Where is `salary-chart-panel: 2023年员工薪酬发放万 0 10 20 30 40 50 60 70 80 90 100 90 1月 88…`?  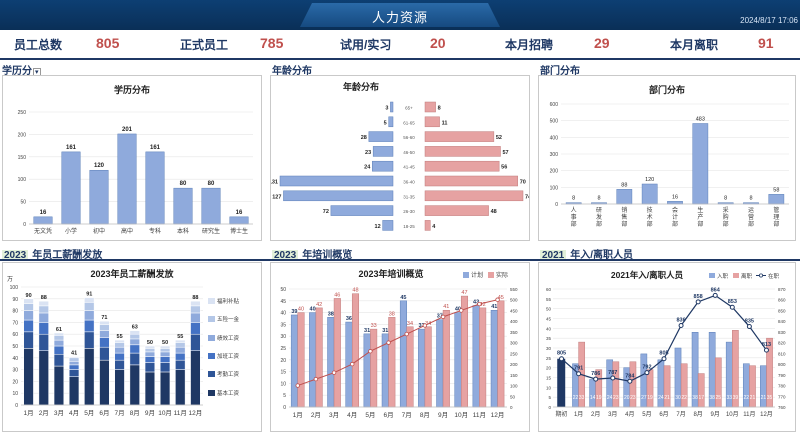
salary-chart-panel: 2023年员工薪酬发放万 0 10 20 30 40 50 60 70 80 90 100 90 1月 88… is located at coordinates (132, 347).